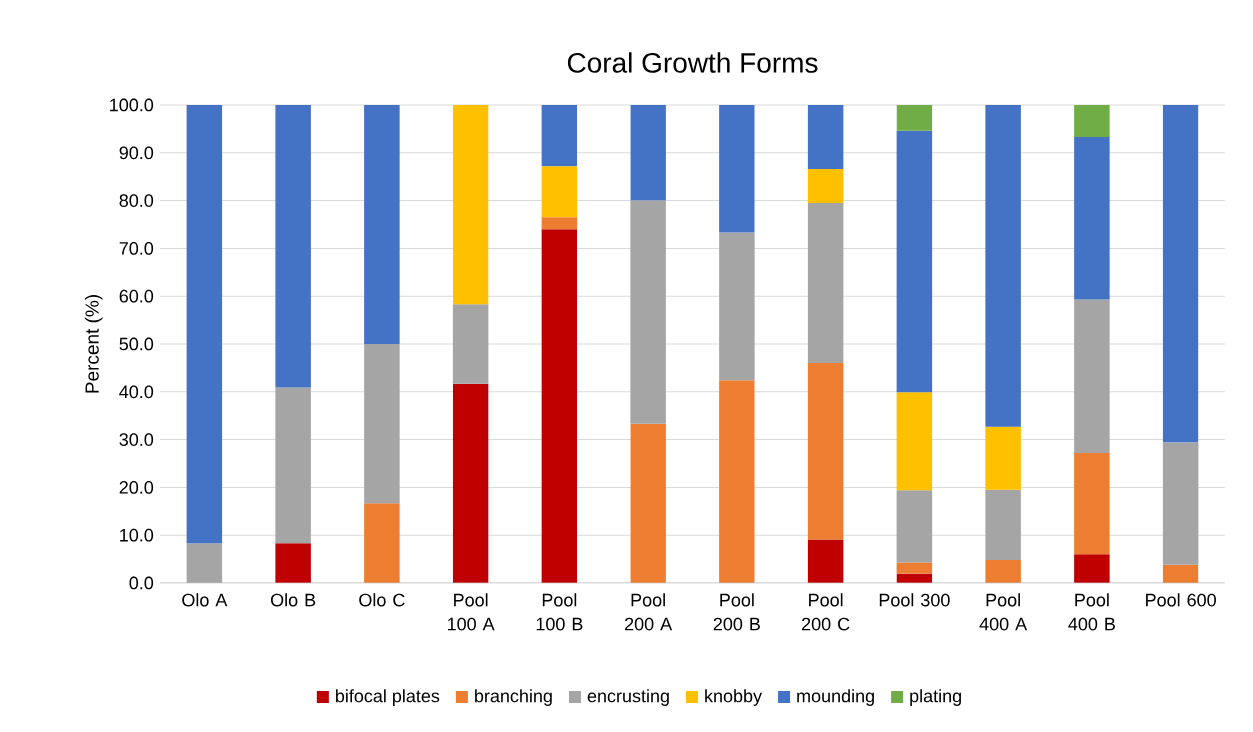 This screenshot has width=1253, height=732. What do you see at coordinates (914, 600) in the screenshot?
I see `x-tick-label: Pool 300` at bounding box center [914, 600].